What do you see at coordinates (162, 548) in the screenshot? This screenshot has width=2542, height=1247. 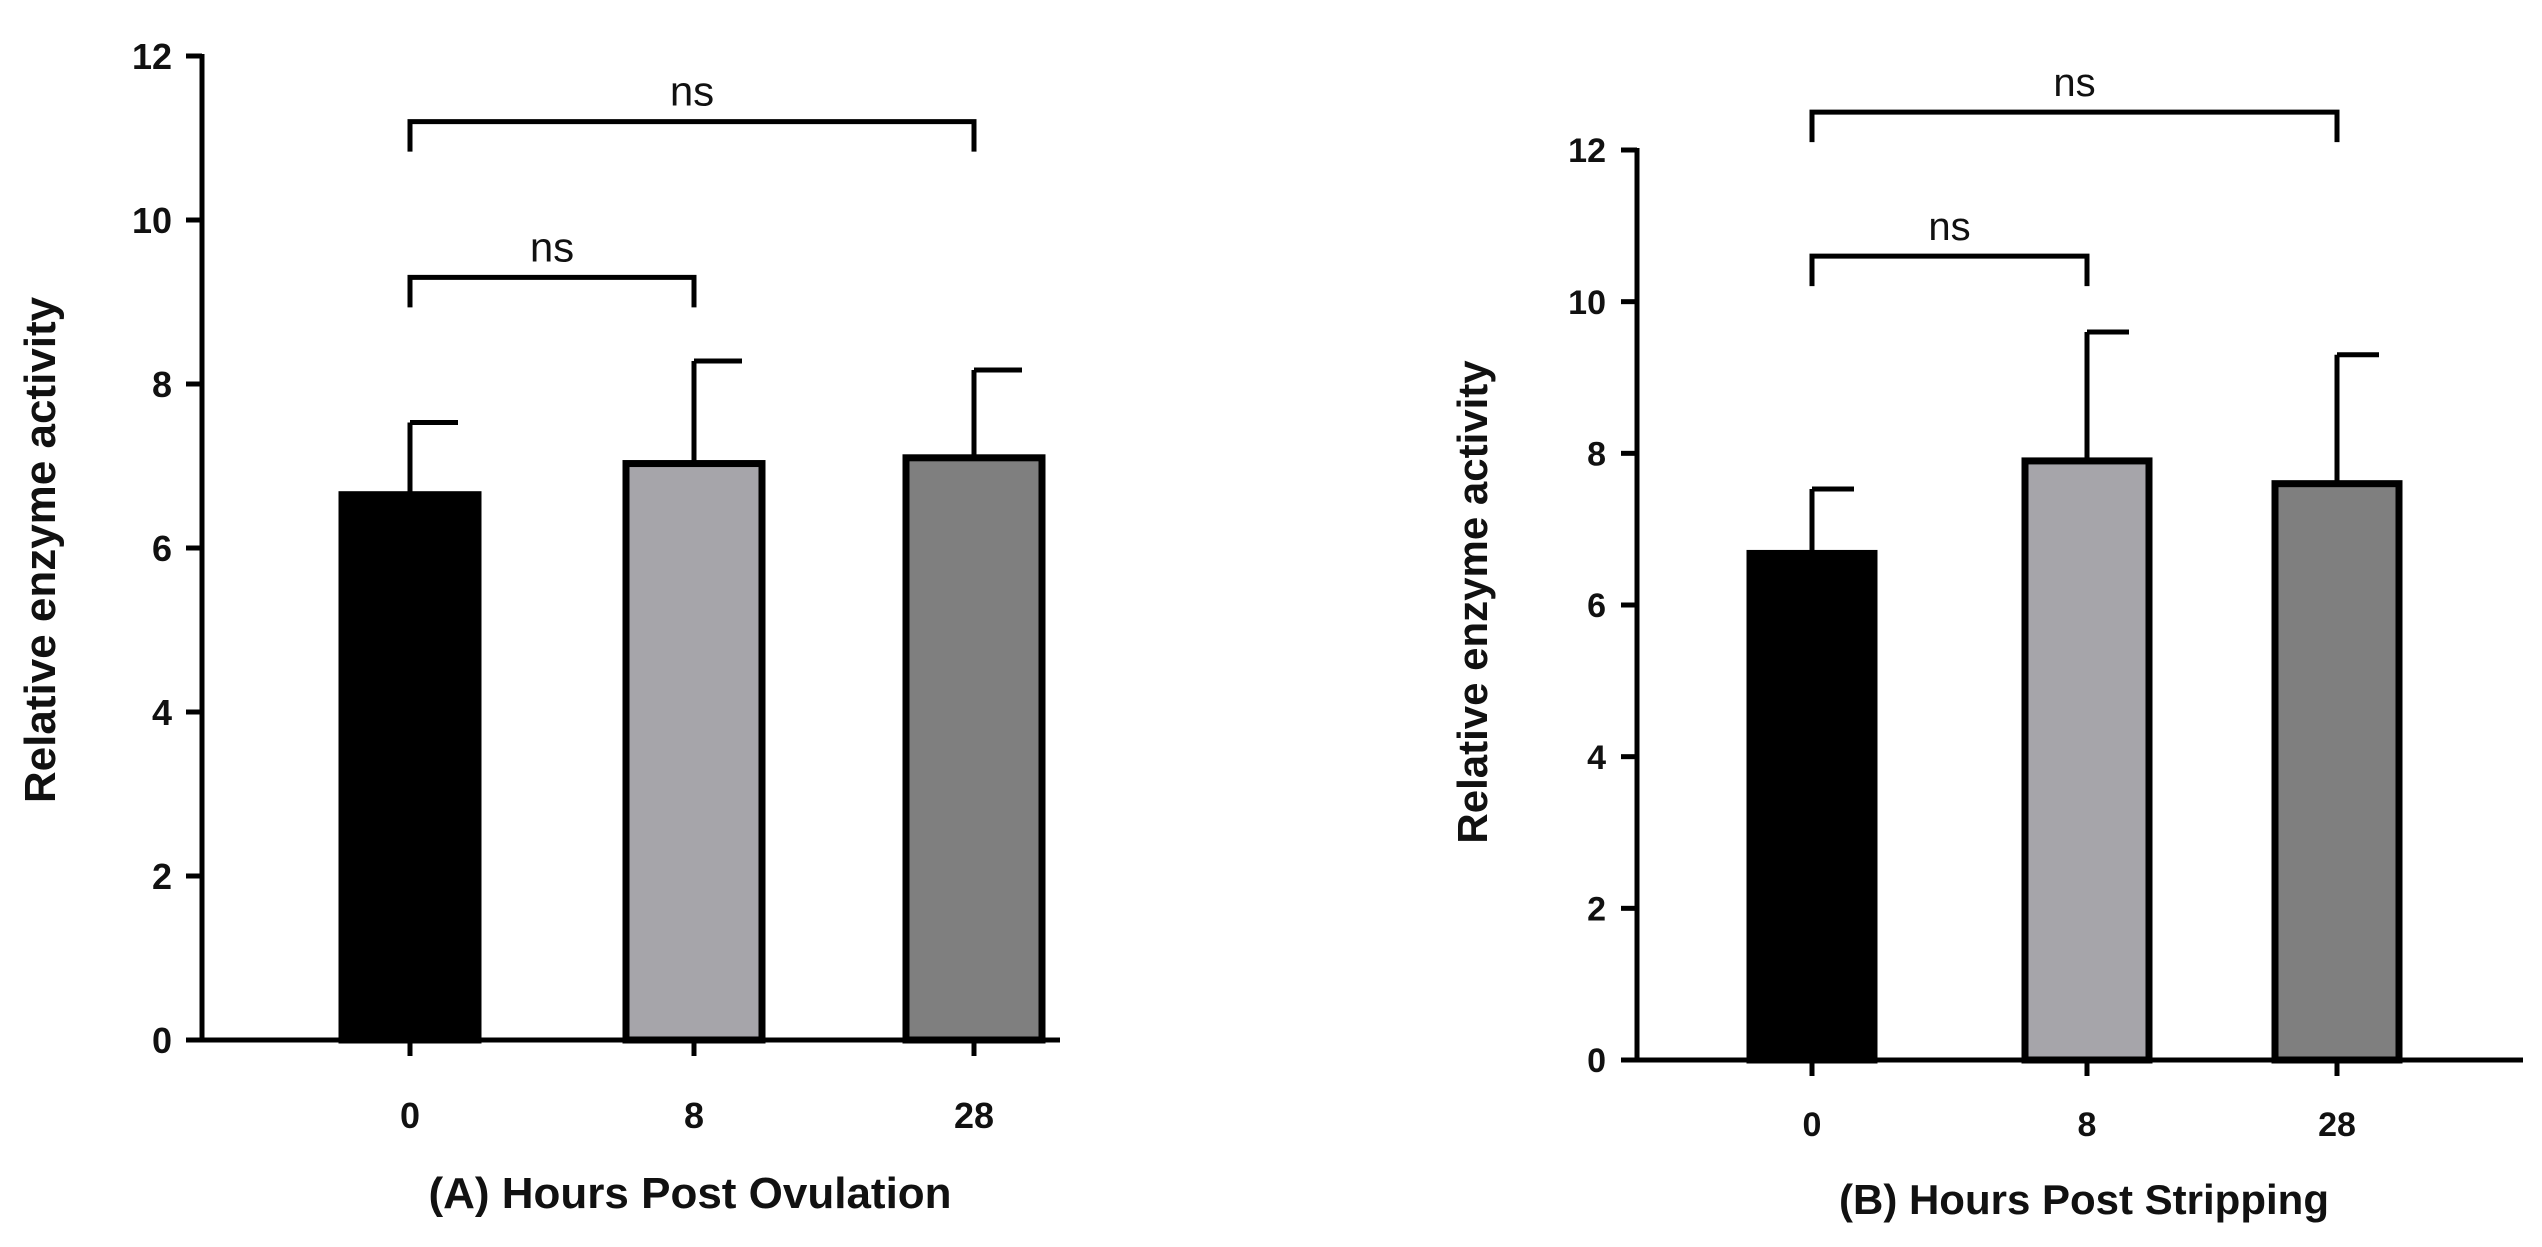 I see `panel-a-y-tick-label-6: 6` at bounding box center [162, 548].